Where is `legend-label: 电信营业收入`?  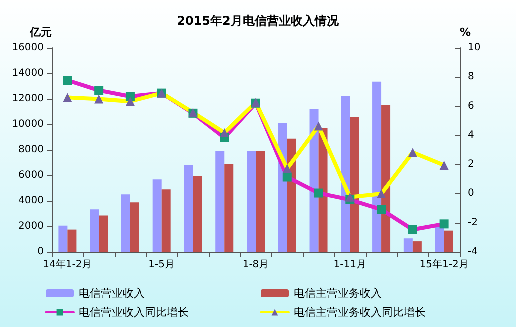 legend-label: 电信营业收入 is located at coordinates (112, 293).